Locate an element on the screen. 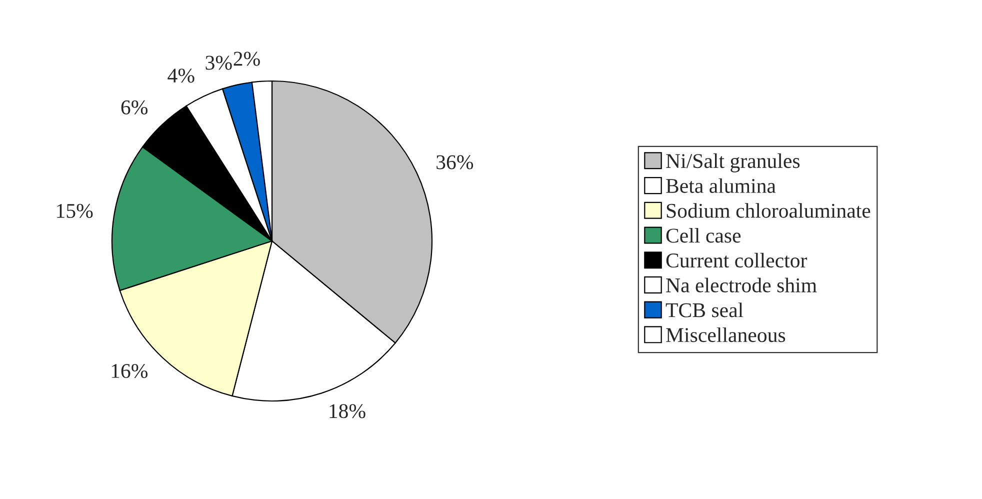  data-label: 2% is located at coordinates (247, 59).